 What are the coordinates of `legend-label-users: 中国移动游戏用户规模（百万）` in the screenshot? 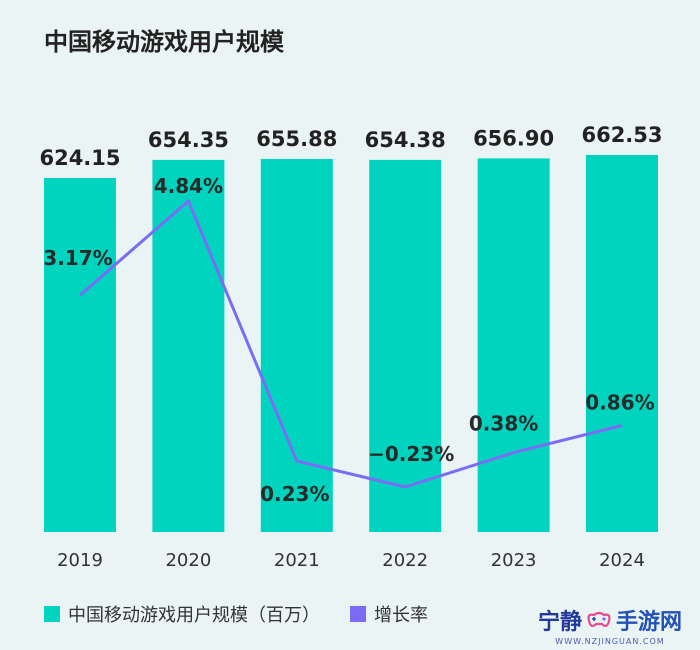 It's located at (194, 615).